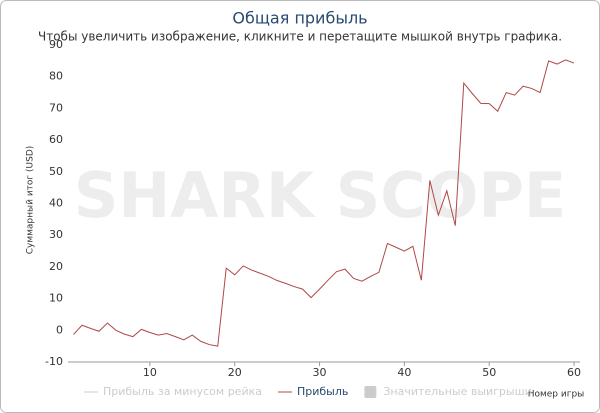 The image size is (600, 413). I want to click on y-tick-label: 10, so click(56, 298).